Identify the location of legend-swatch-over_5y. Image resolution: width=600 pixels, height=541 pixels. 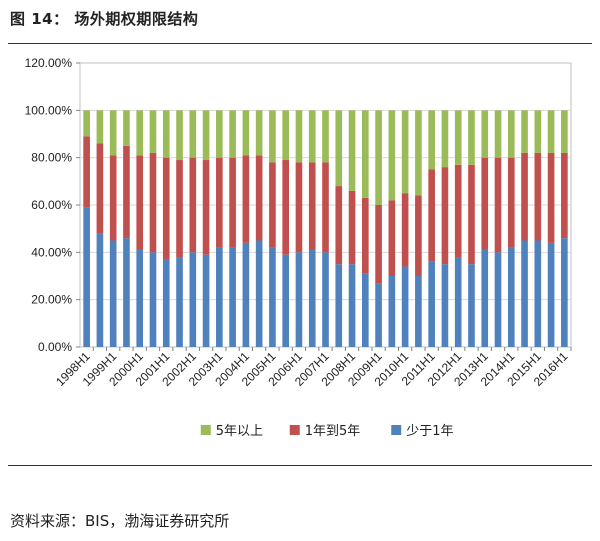
(205, 430).